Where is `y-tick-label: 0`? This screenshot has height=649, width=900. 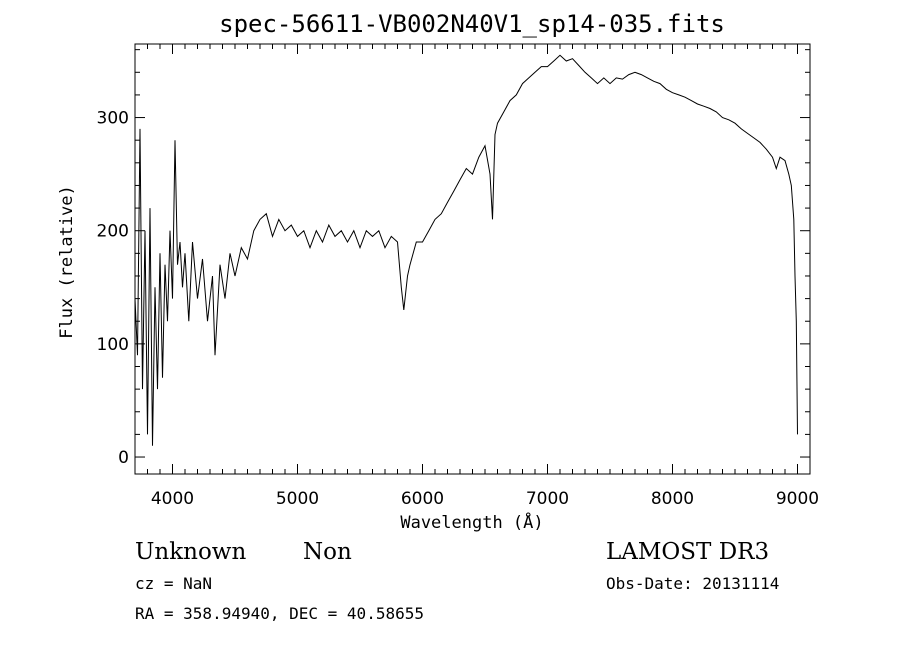
y-tick-label: 0 is located at coordinates (123, 458).